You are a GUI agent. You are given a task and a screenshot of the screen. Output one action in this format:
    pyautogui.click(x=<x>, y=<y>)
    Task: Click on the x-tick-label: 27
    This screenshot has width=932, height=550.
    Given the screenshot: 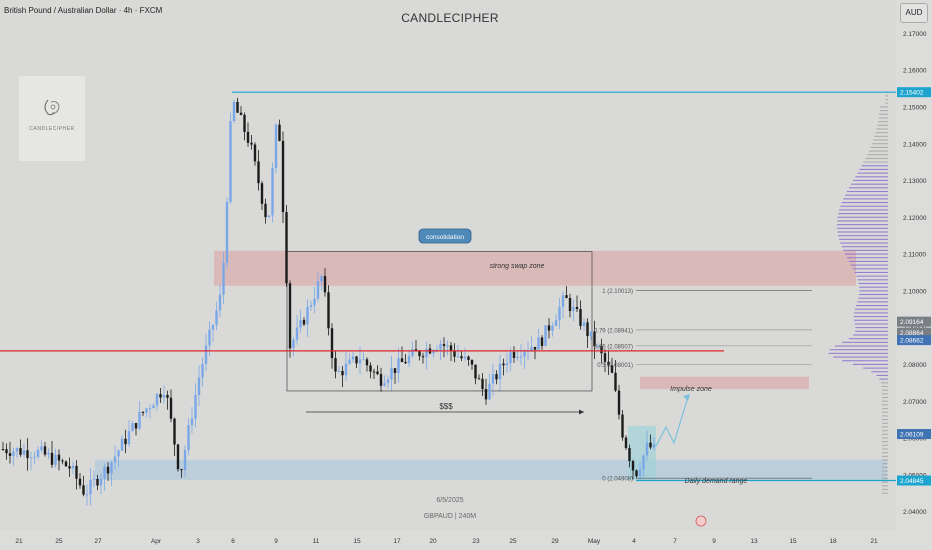 What is the action you would take?
    pyautogui.click(x=98, y=541)
    